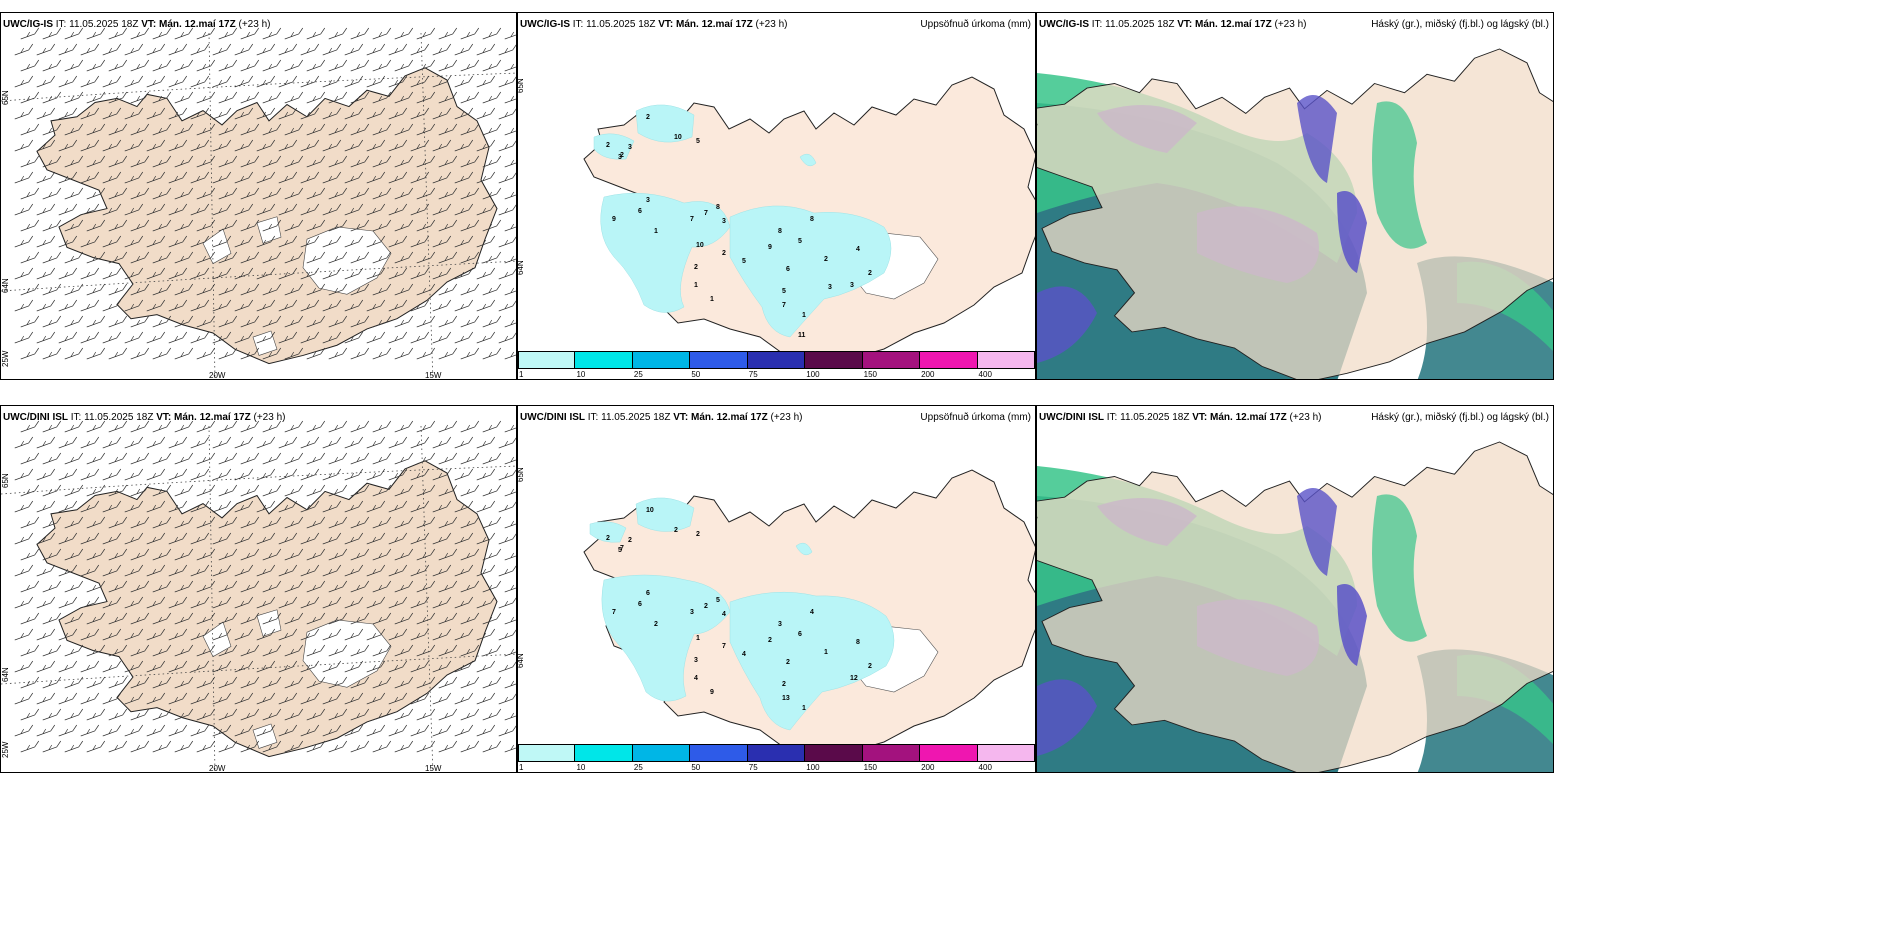 The width and height of the screenshot is (1900, 950). Describe the element at coordinates (521, 85) in the screenshot. I see `lat-label-65n: 65N` at that location.